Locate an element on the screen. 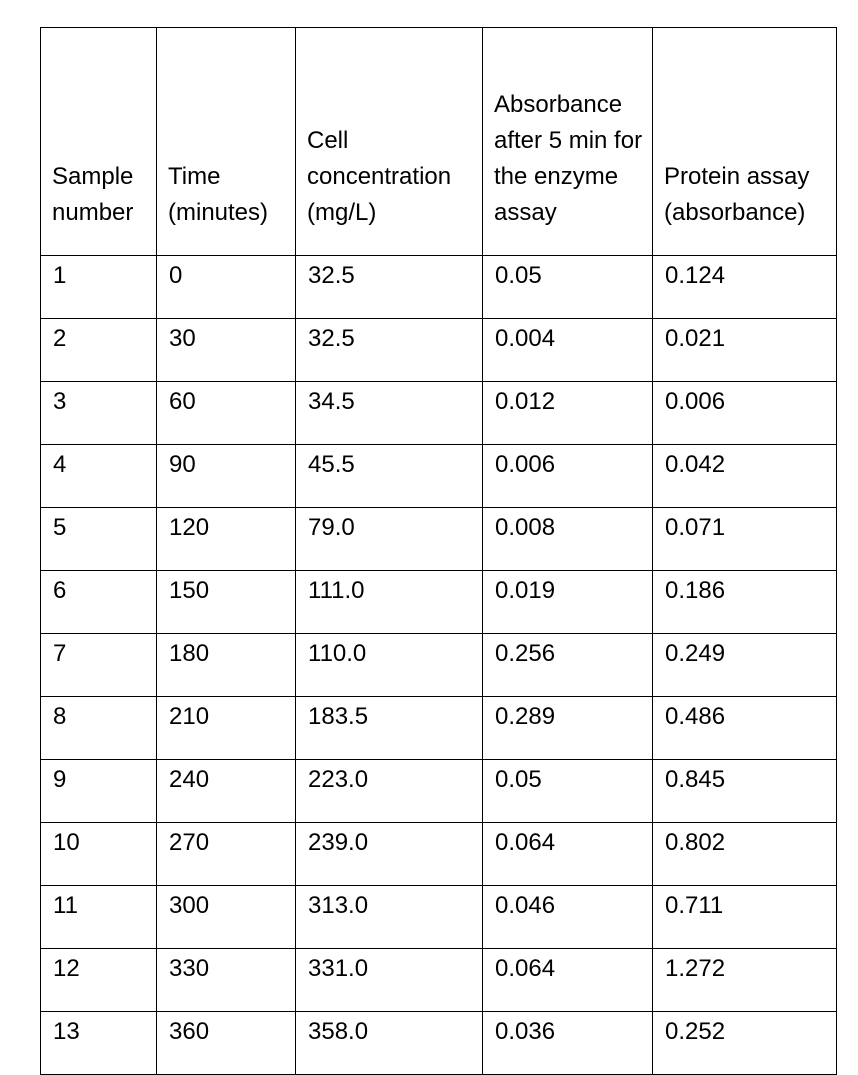  table-row: 13 360 358.0 0.036 0.252 is located at coordinates (438, 1043).